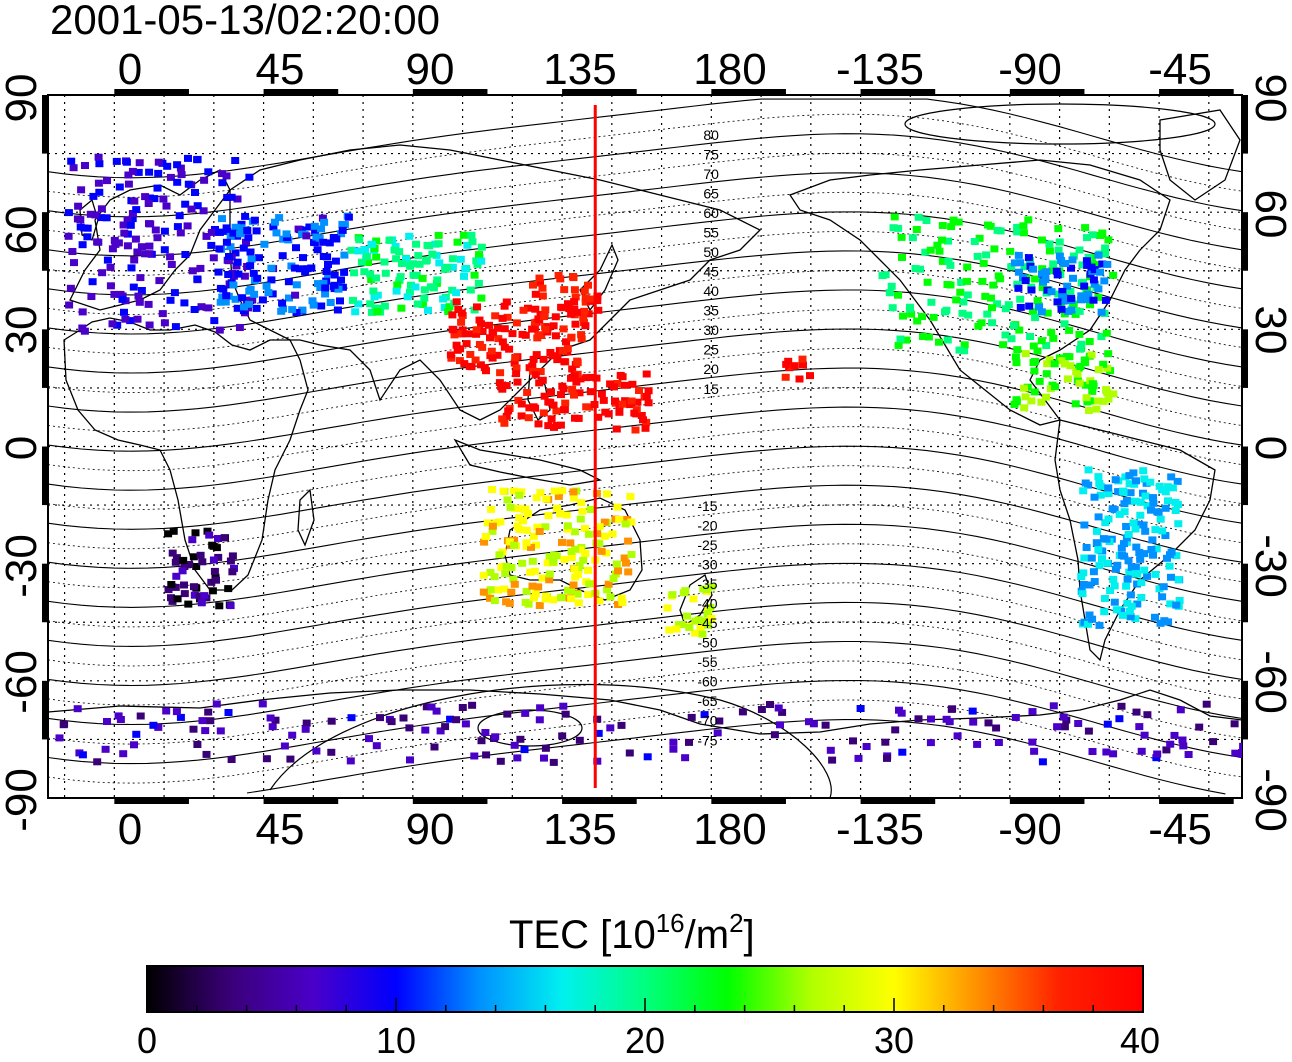  Describe the element at coordinates (23, 230) in the screenshot. I see `lat-tick-label: 60` at that location.